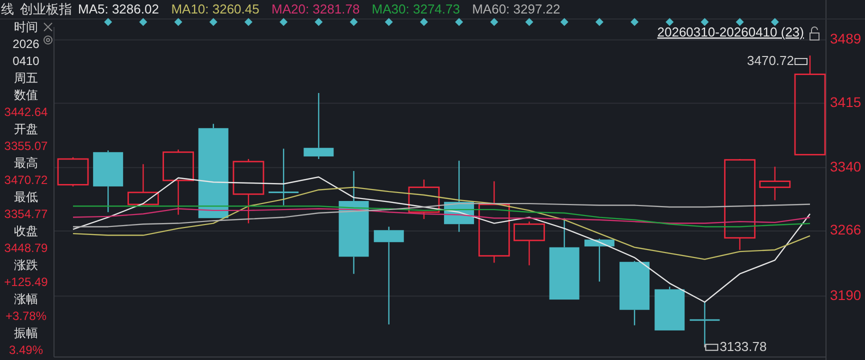 Image resolution: width=865 pixels, height=360 pixels. What do you see at coordinates (516, 8) in the screenshot?
I see `text: MA60: 3297.22` at bounding box center [516, 8].